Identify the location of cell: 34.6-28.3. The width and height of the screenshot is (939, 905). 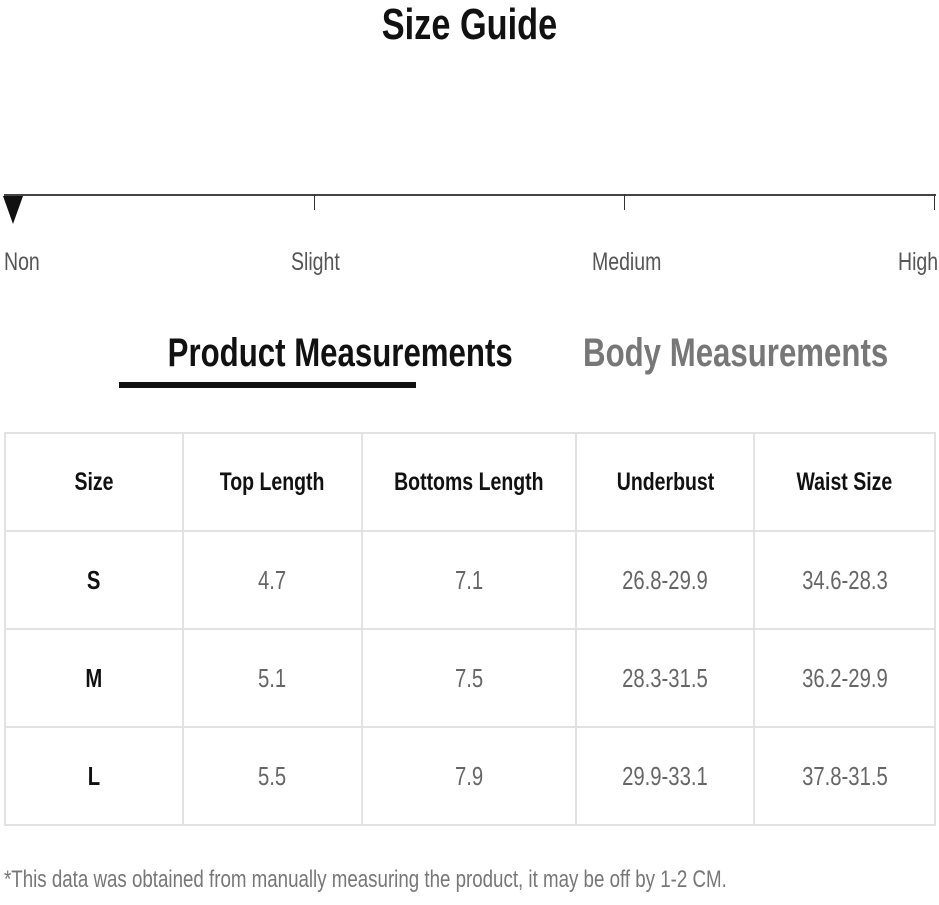
(844, 580).